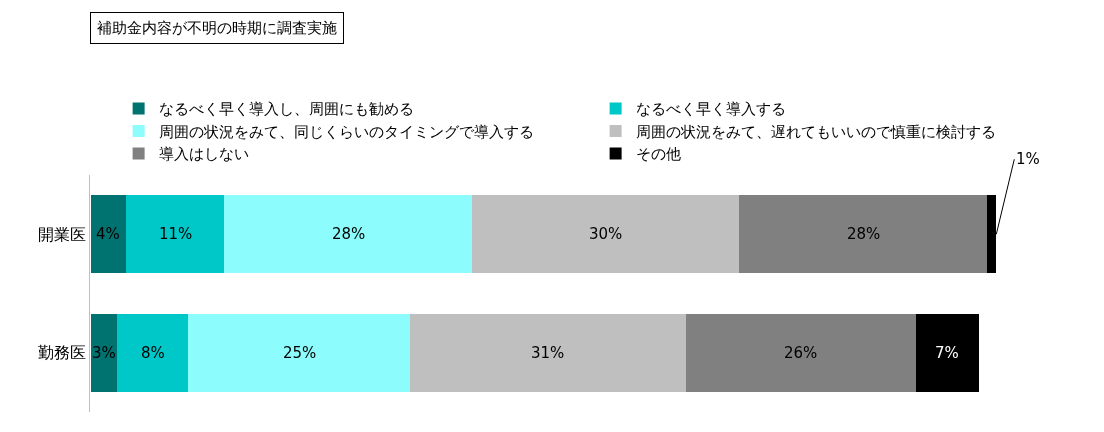  What do you see at coordinates (1028, 159) in the screenshot?
I see `data-label: 1%` at bounding box center [1028, 159].